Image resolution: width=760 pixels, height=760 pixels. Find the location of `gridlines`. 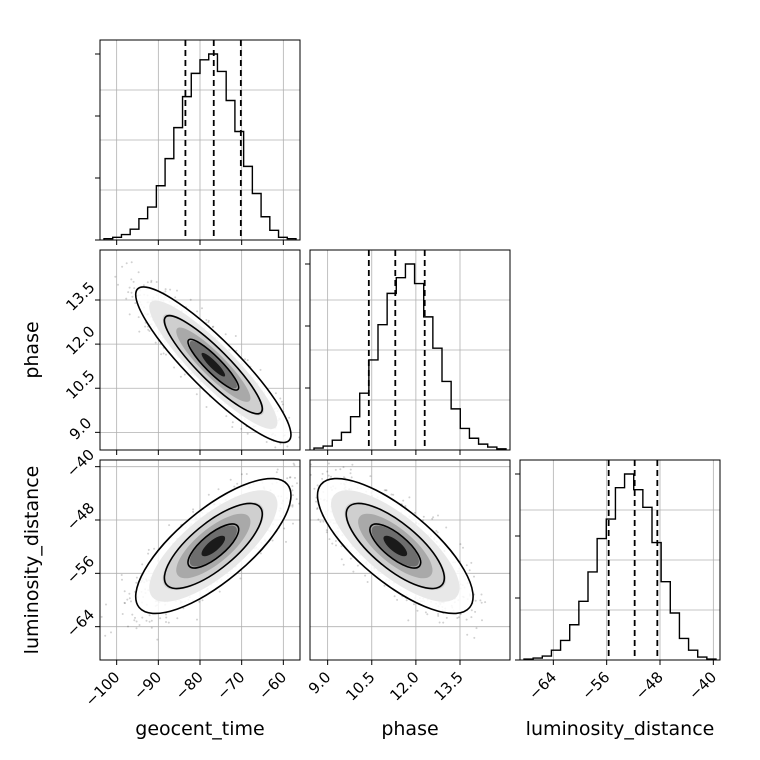

gridlines is located at coordinates (620, 560).